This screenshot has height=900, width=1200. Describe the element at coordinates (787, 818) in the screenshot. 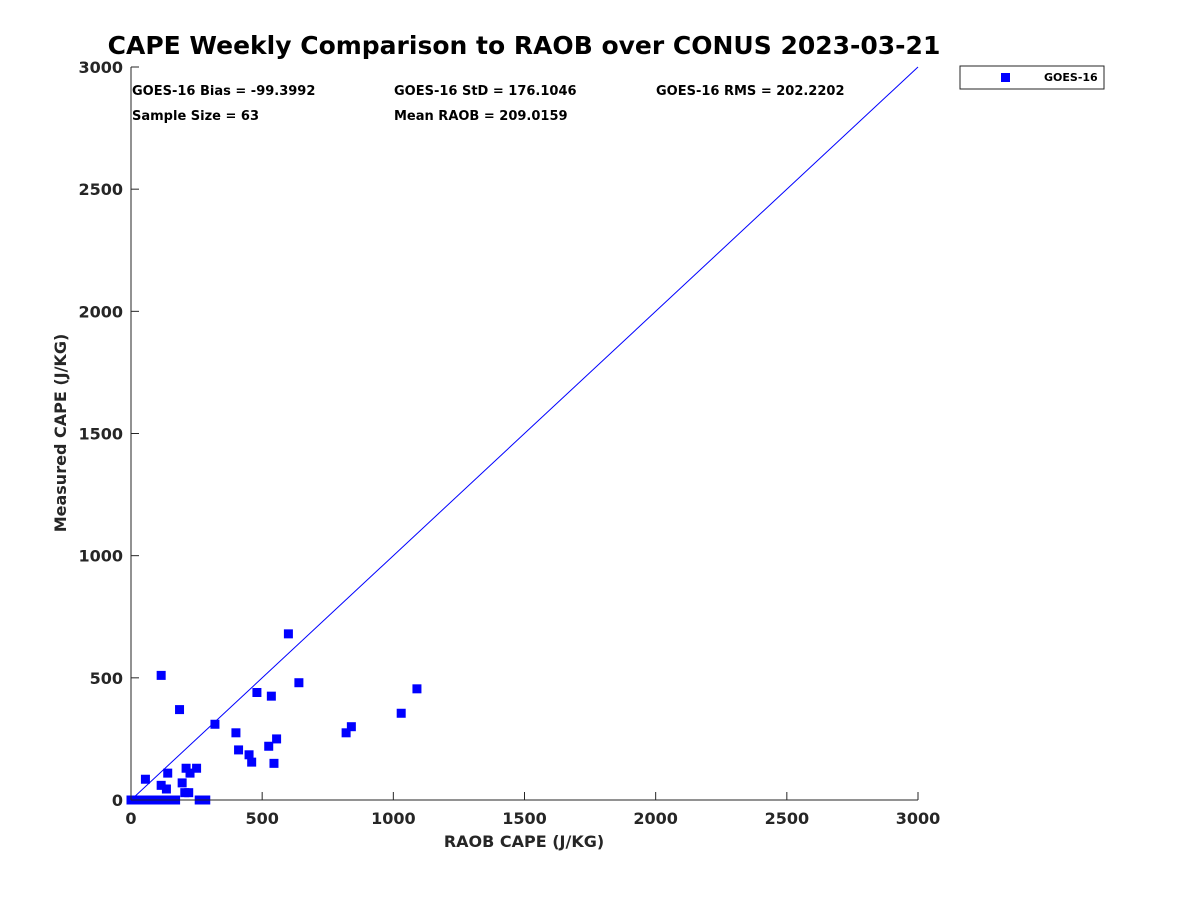

I see `x-tick-label: 2500` at that location.